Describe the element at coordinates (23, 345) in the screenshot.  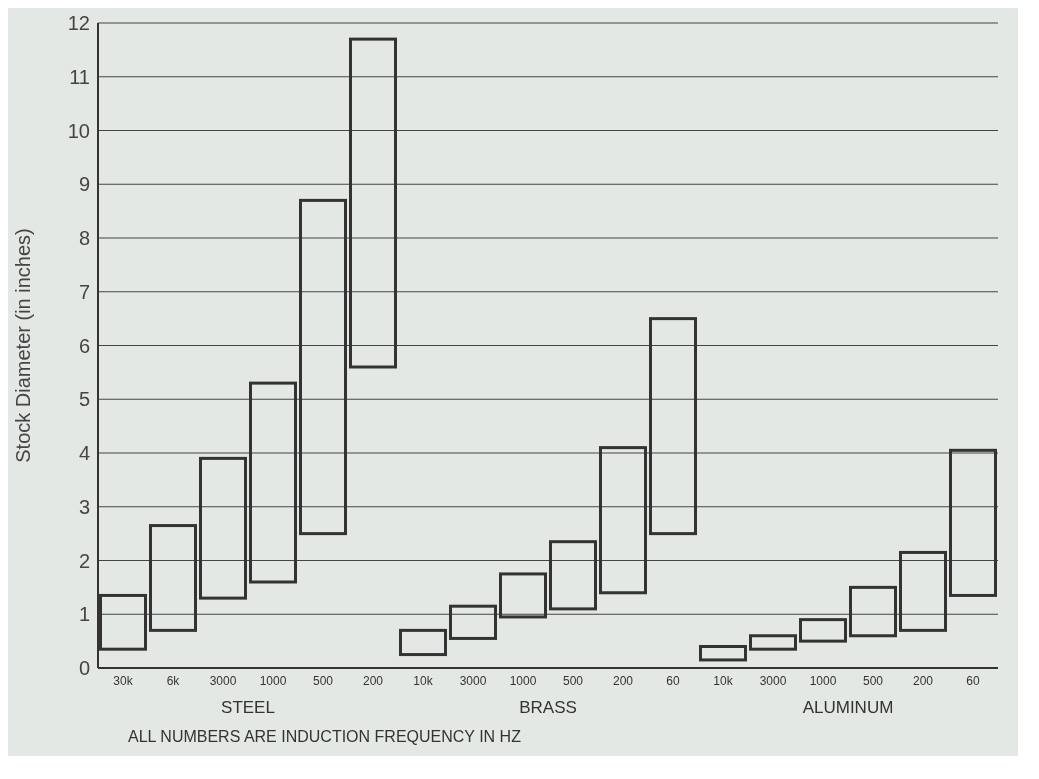
I see `y-axis-title: Stock Diameter (in inches)` at that location.